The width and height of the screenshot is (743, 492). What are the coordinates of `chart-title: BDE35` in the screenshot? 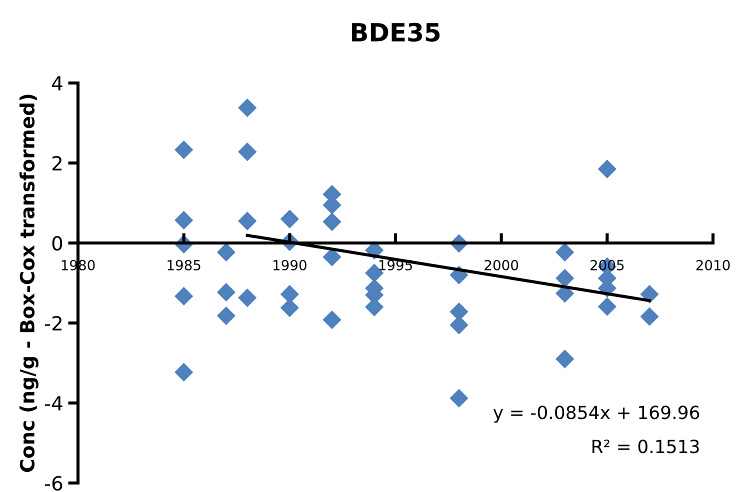 It's located at (396, 32).